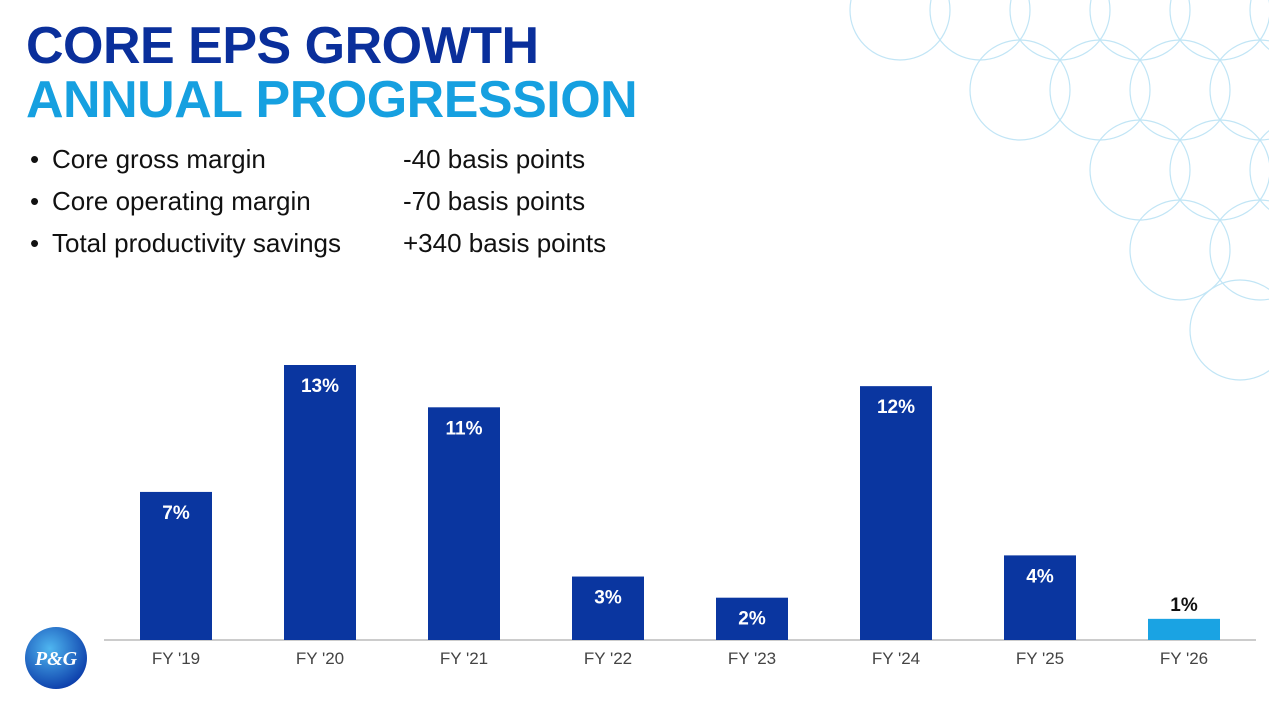 The width and height of the screenshot is (1269, 703). I want to click on logo, so click(56, 658).